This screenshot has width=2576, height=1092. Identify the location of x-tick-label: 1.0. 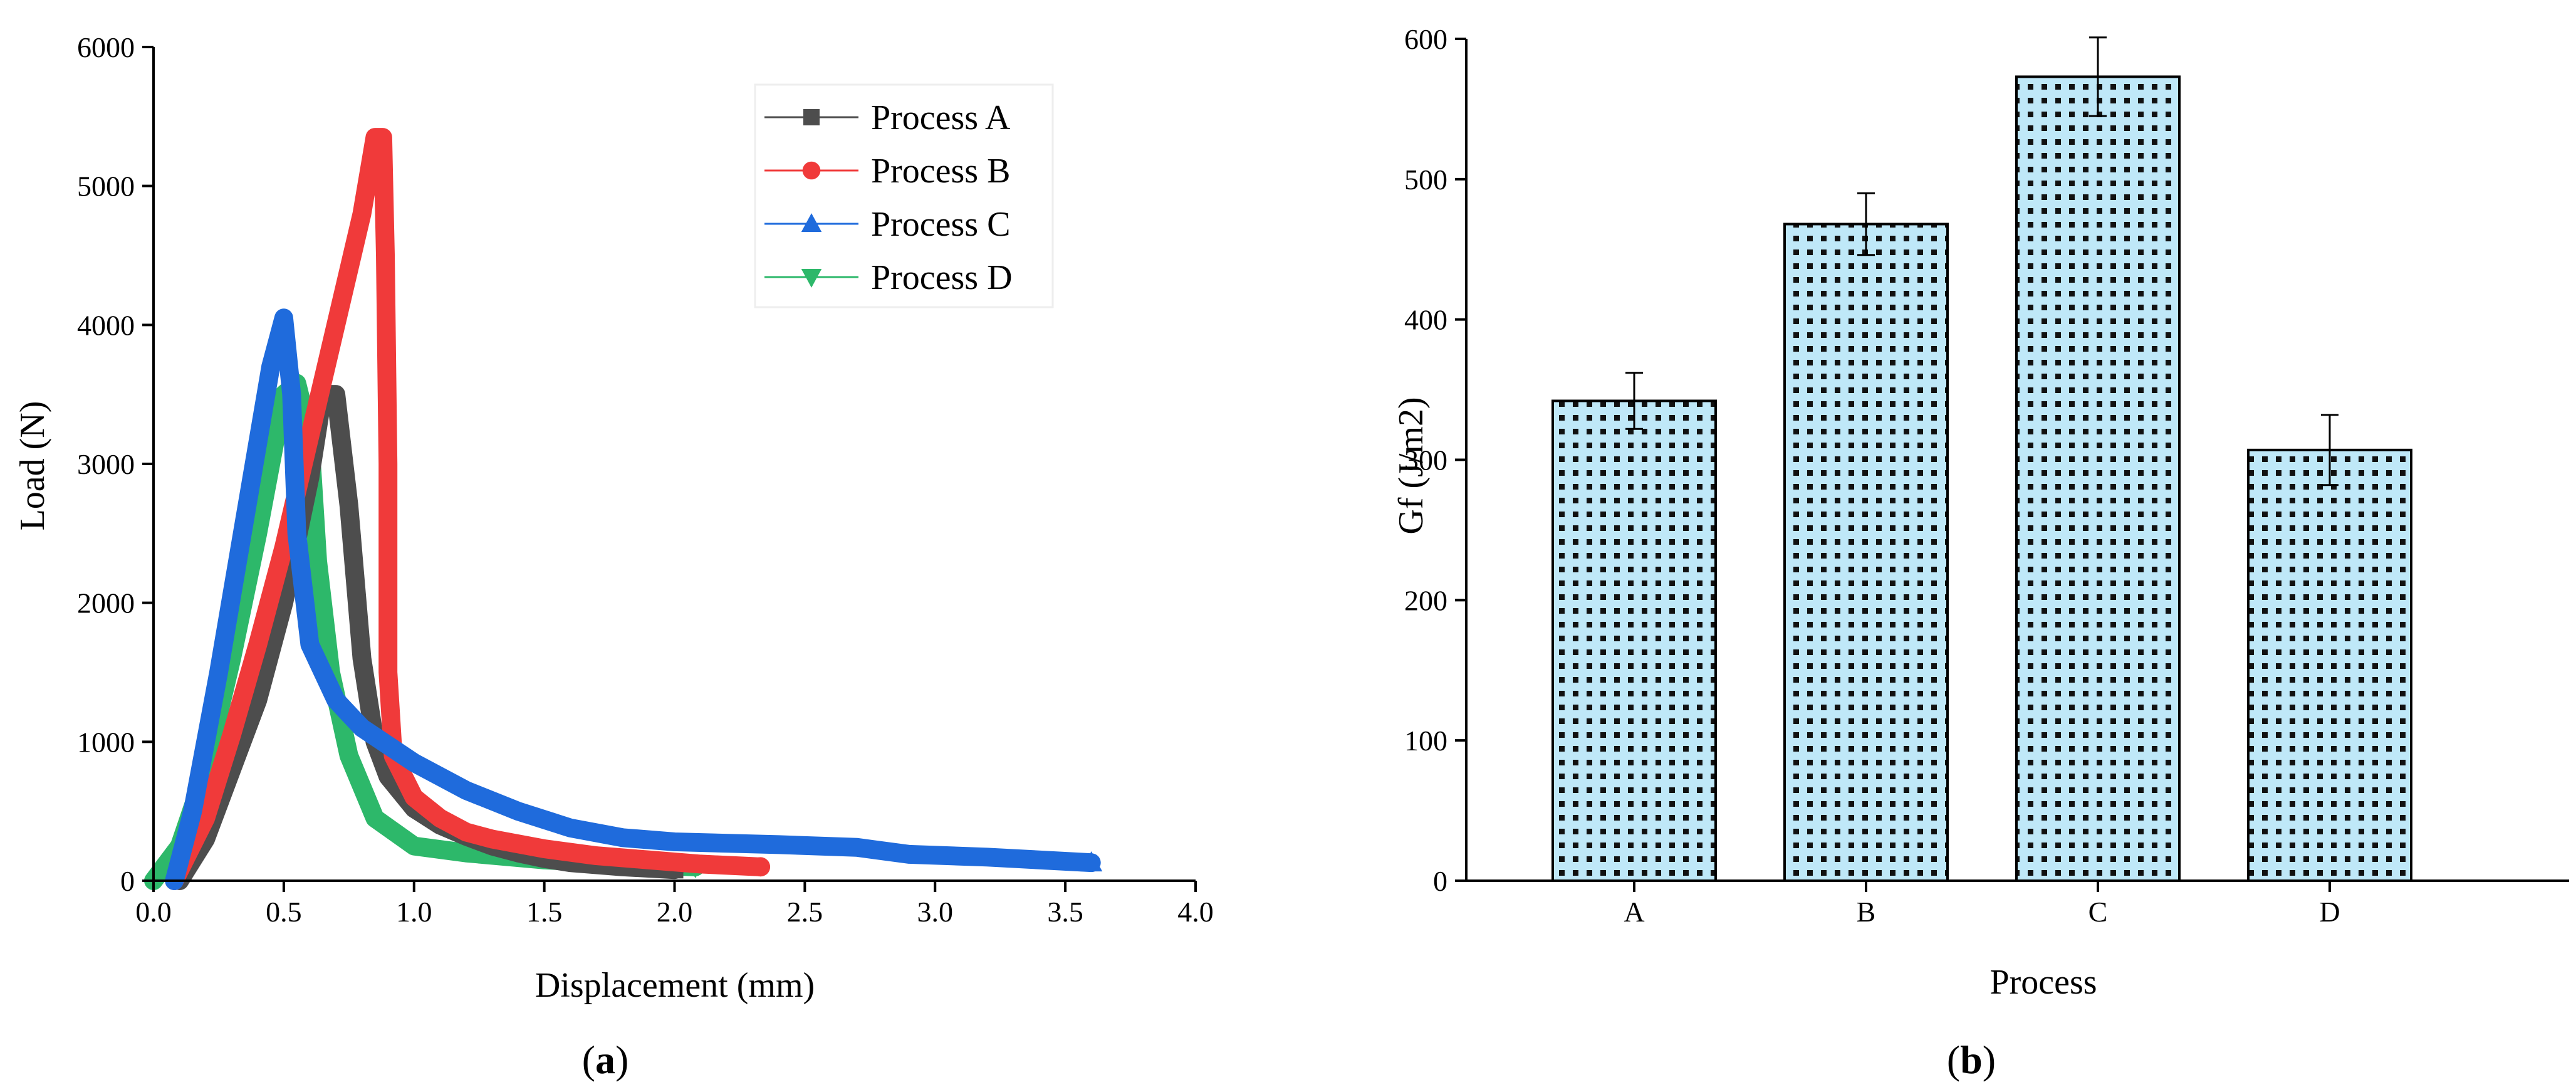
(414, 912).